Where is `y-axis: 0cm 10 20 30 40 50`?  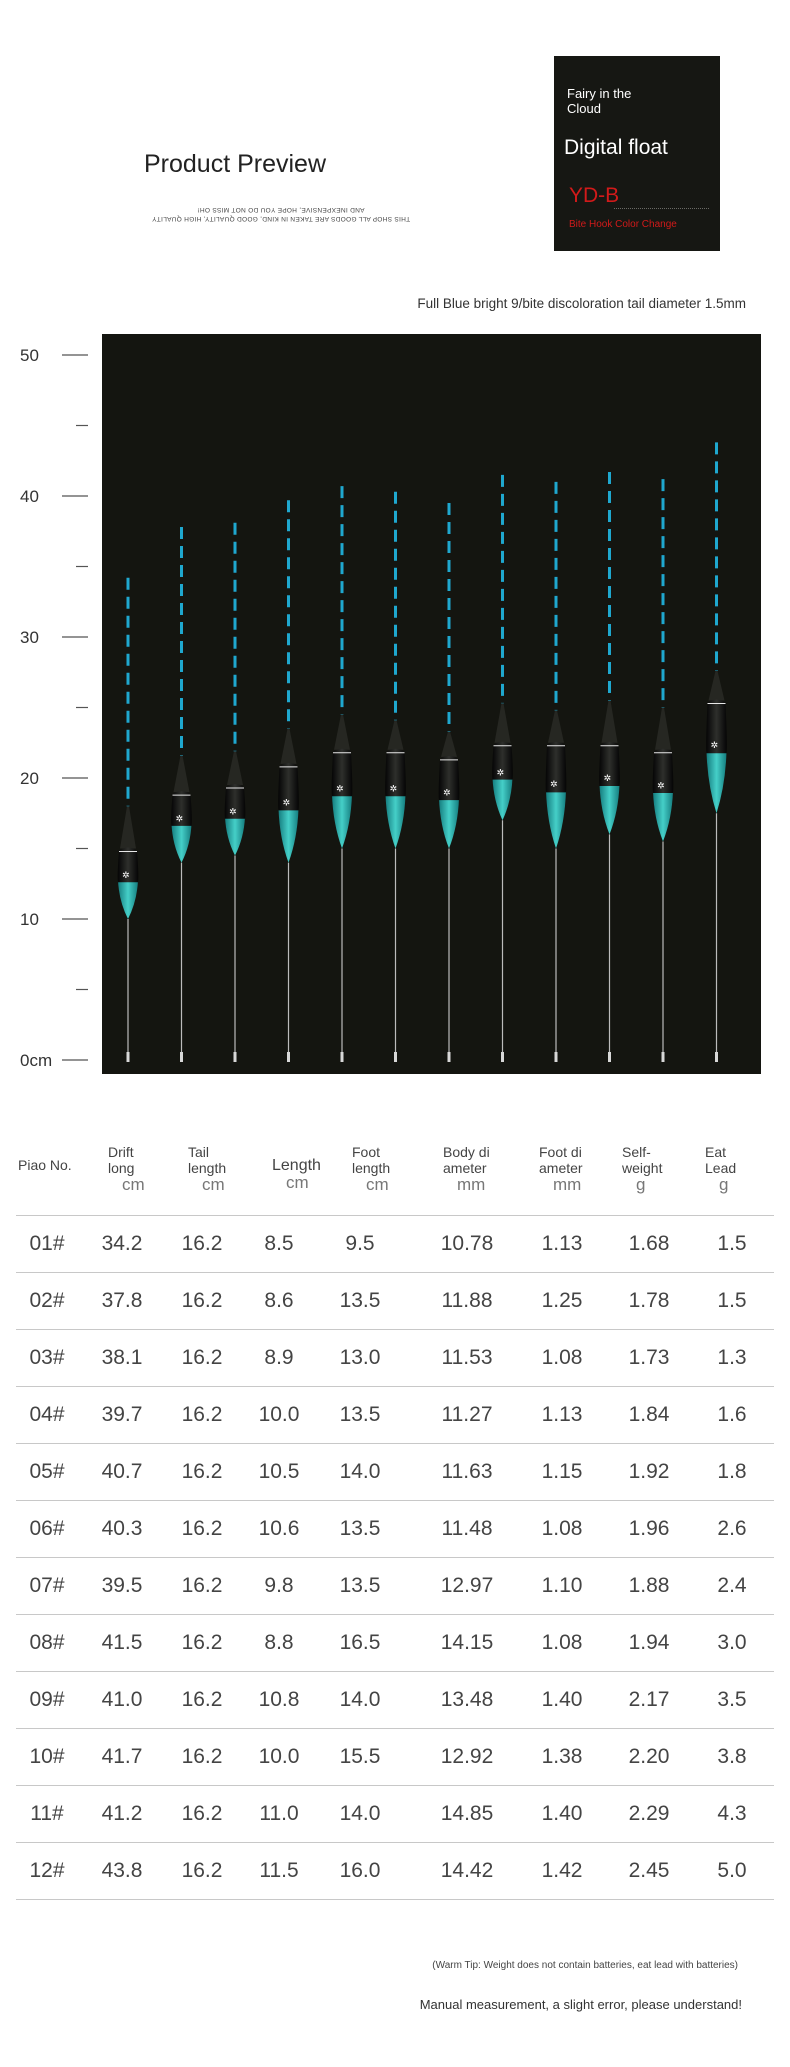 y-axis: 0cm 10 20 30 40 50 is located at coordinates (54, 708).